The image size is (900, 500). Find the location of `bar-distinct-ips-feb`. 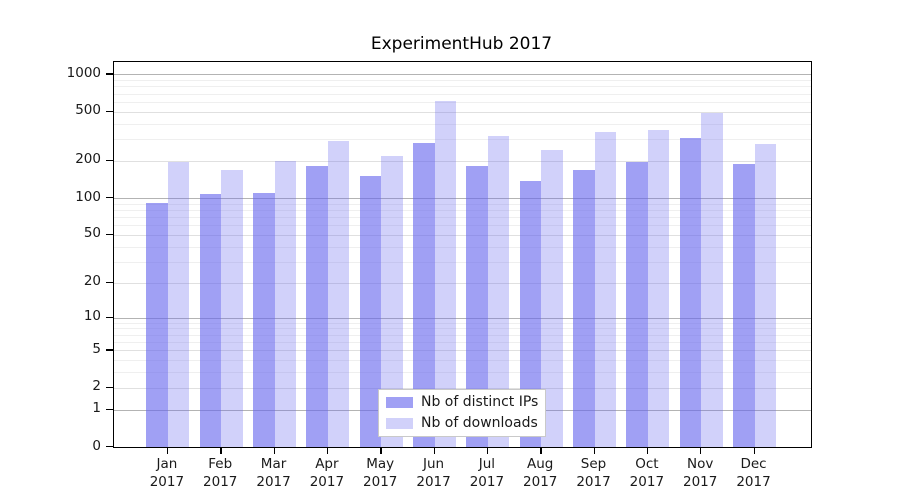

bar-distinct-ips-feb is located at coordinates (210, 320).